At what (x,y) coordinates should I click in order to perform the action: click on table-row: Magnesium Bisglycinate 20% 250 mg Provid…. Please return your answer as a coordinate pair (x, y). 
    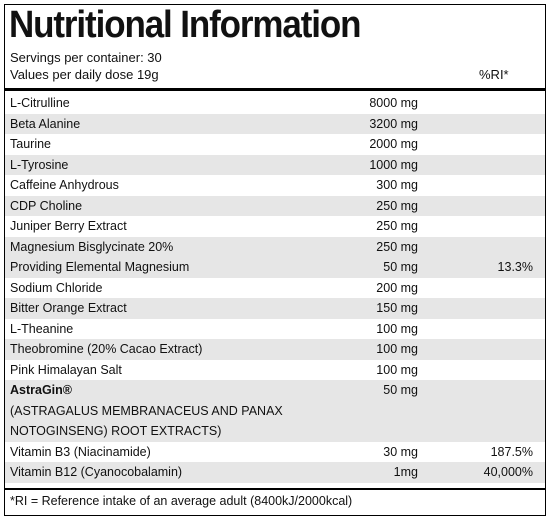
    Looking at the image, I should click on (275, 257).